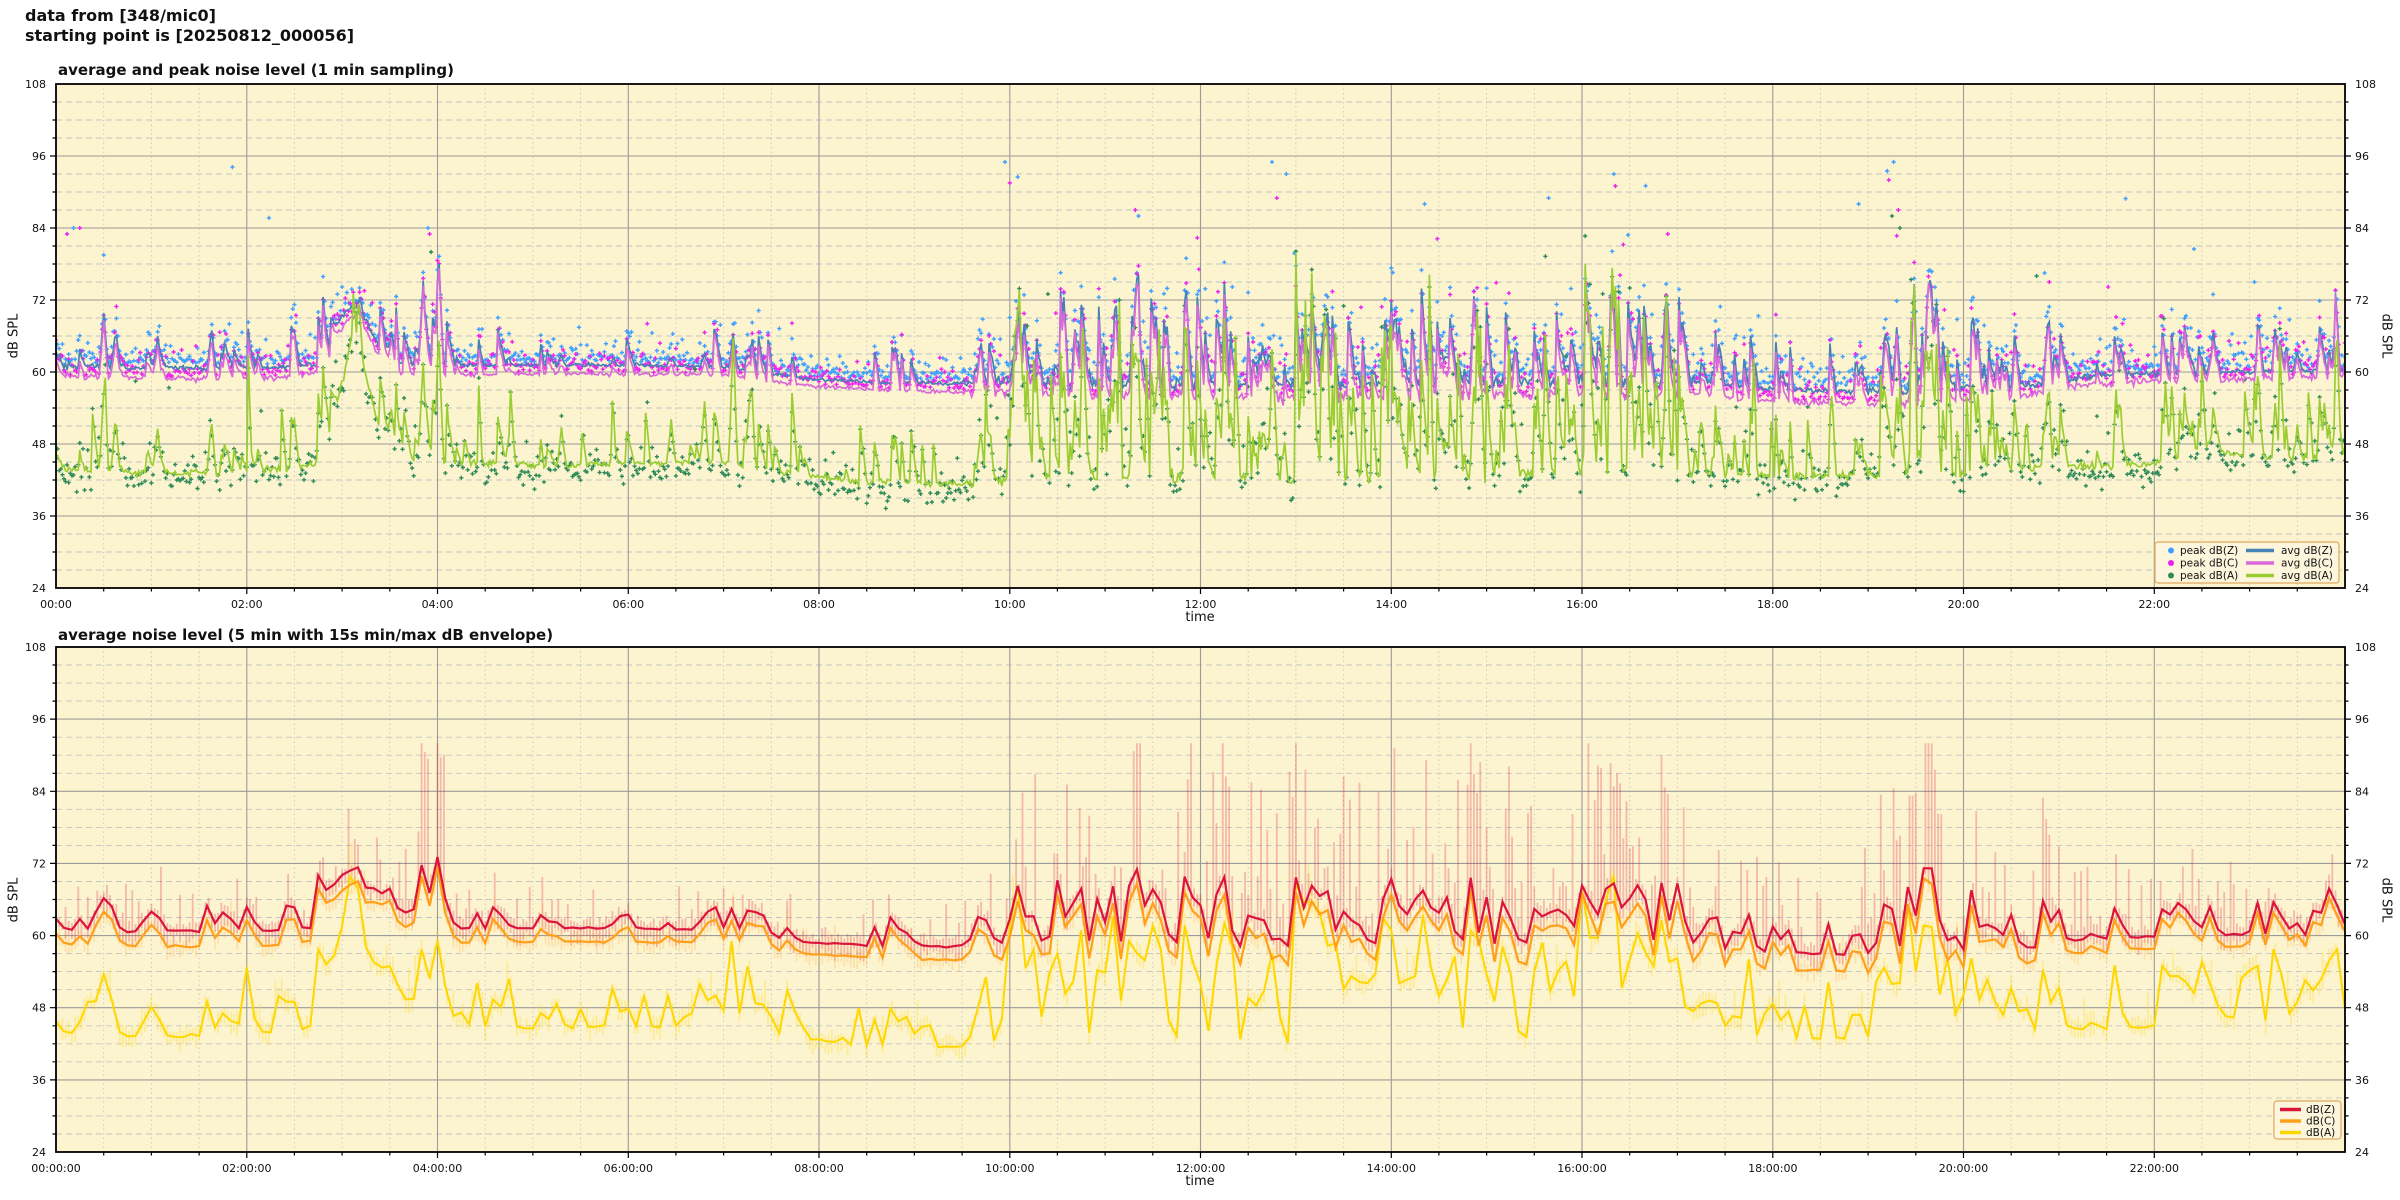 This screenshot has width=2400, height=1200. I want to click on x-tick-label: 12:00, so click(1201, 604).